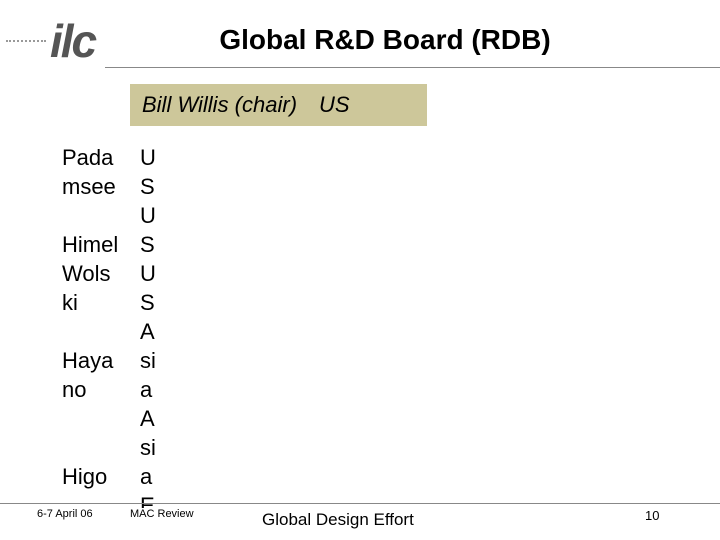 The height and width of the screenshot is (540, 720). Describe the element at coordinates (412, 67) in the screenshot. I see `title-rule` at that location.